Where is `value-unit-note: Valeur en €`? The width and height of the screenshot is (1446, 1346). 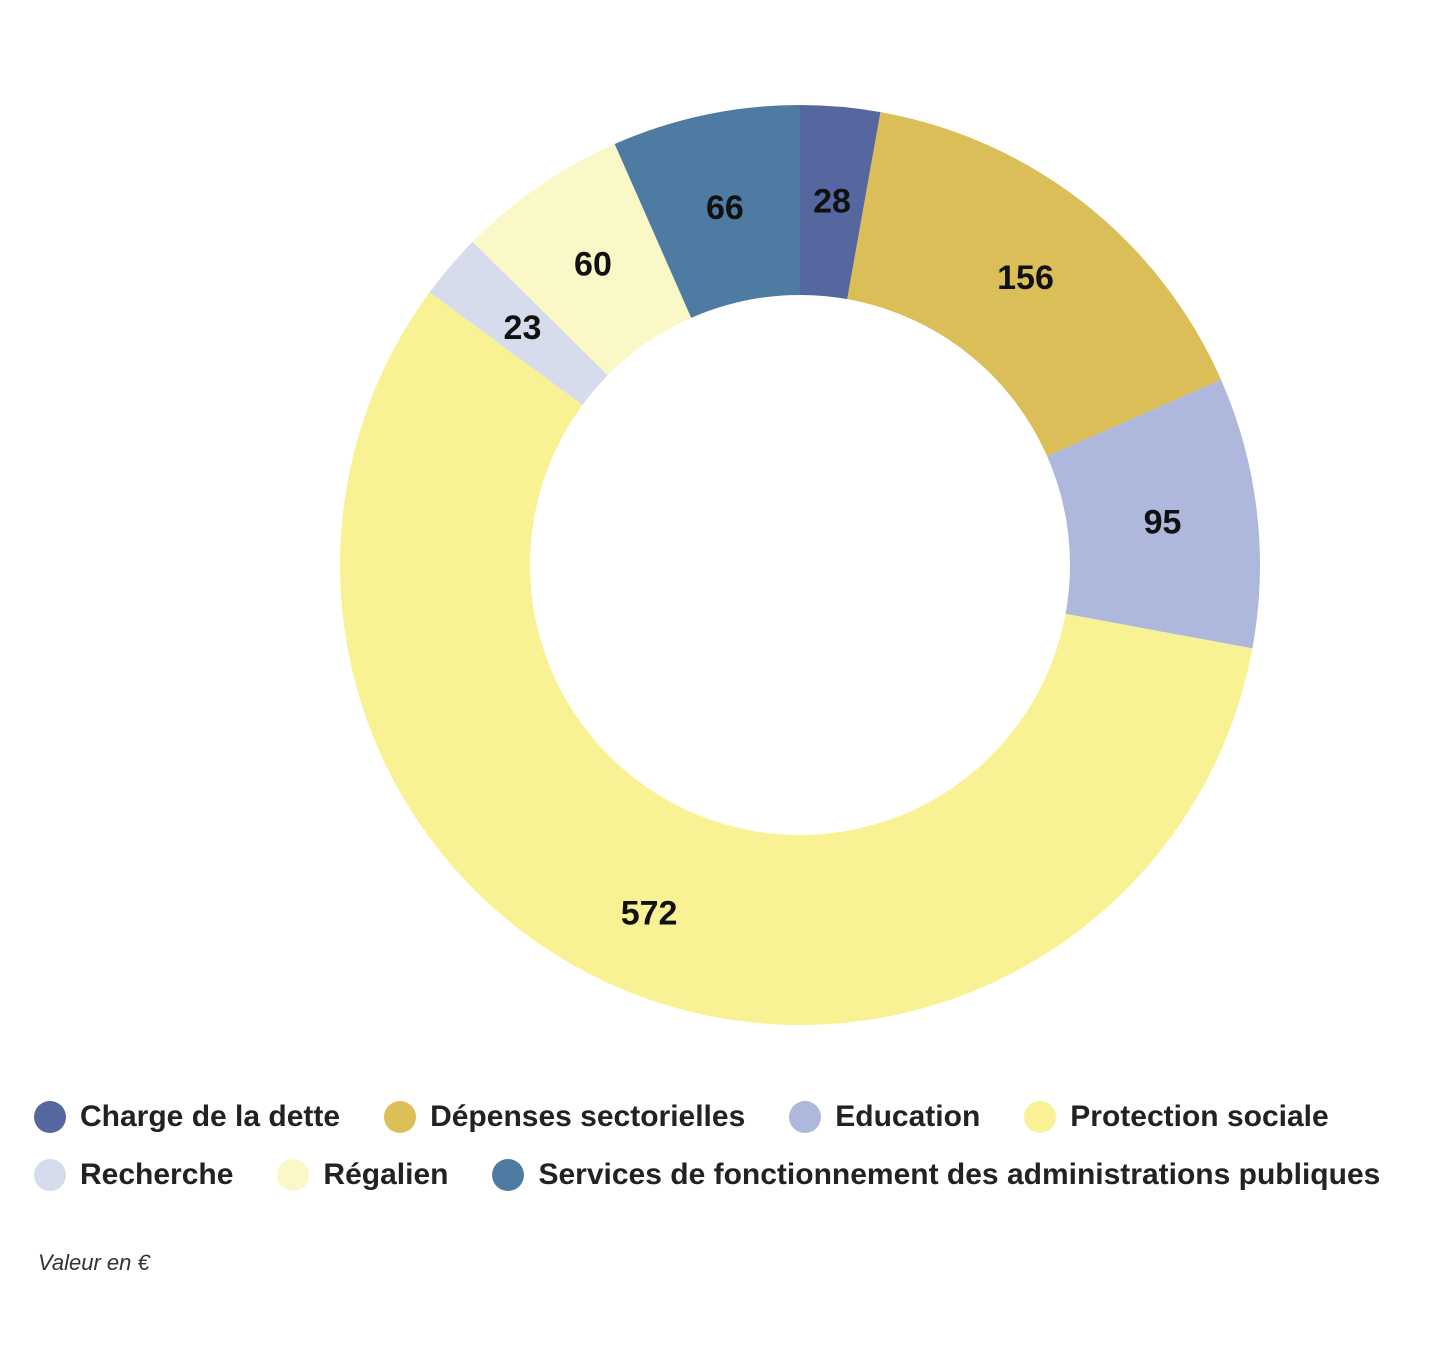
value-unit-note: Valeur en € is located at coordinates (94, 1262).